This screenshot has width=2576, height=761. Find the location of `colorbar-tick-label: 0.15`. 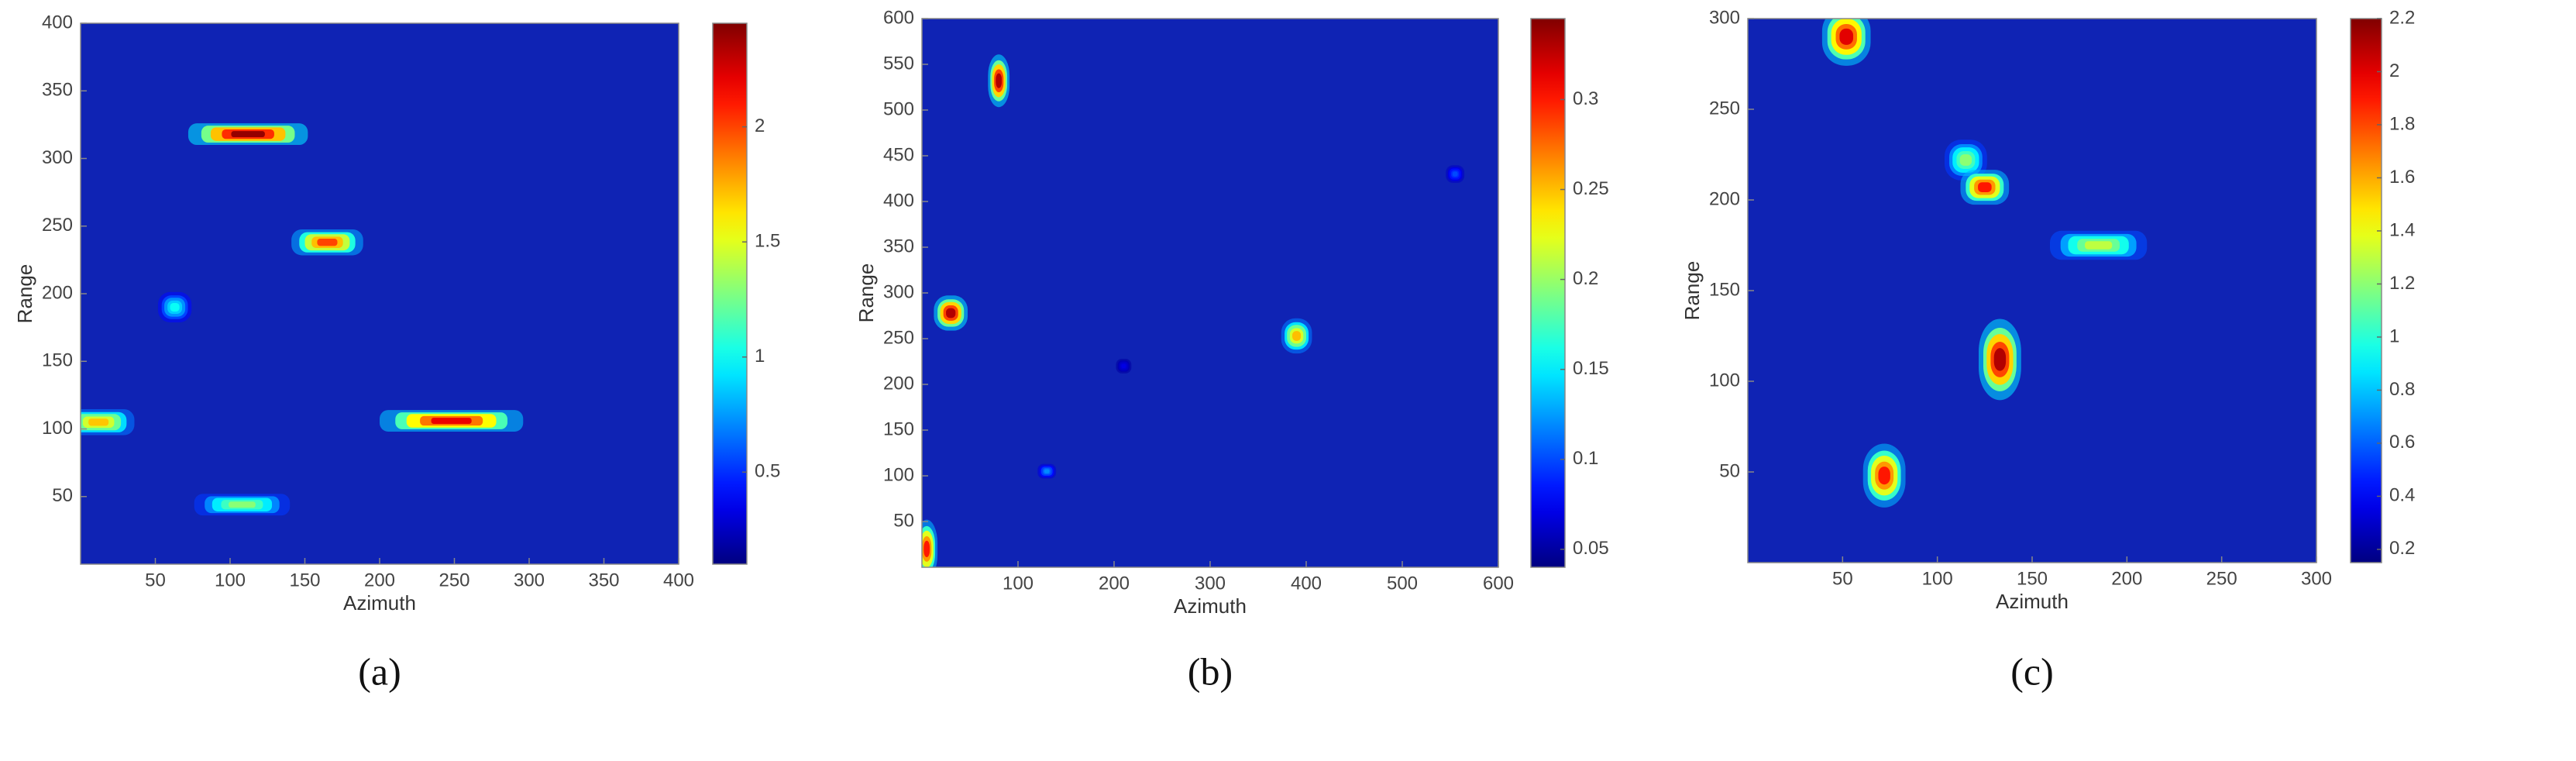

colorbar-tick-label: 0.15 is located at coordinates (1591, 368).